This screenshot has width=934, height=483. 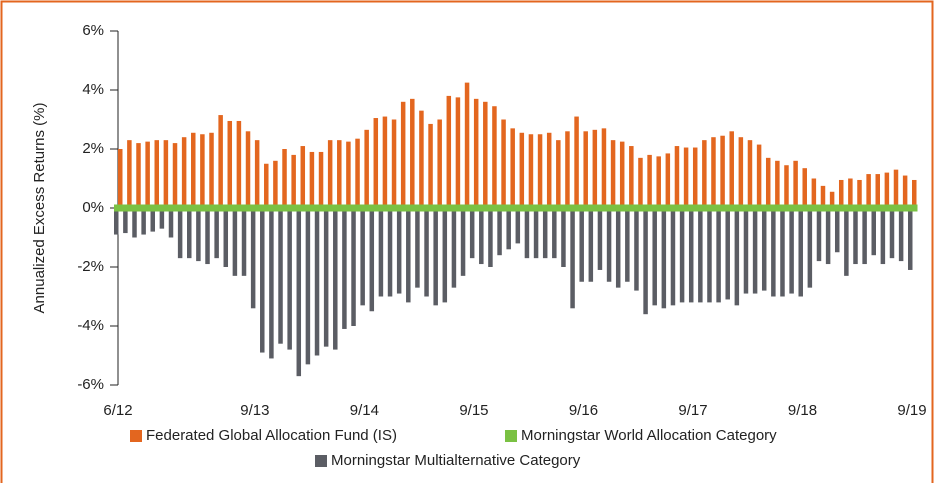 What do you see at coordinates (802, 410) in the screenshot?
I see `x-tick-label: 9/18` at bounding box center [802, 410].